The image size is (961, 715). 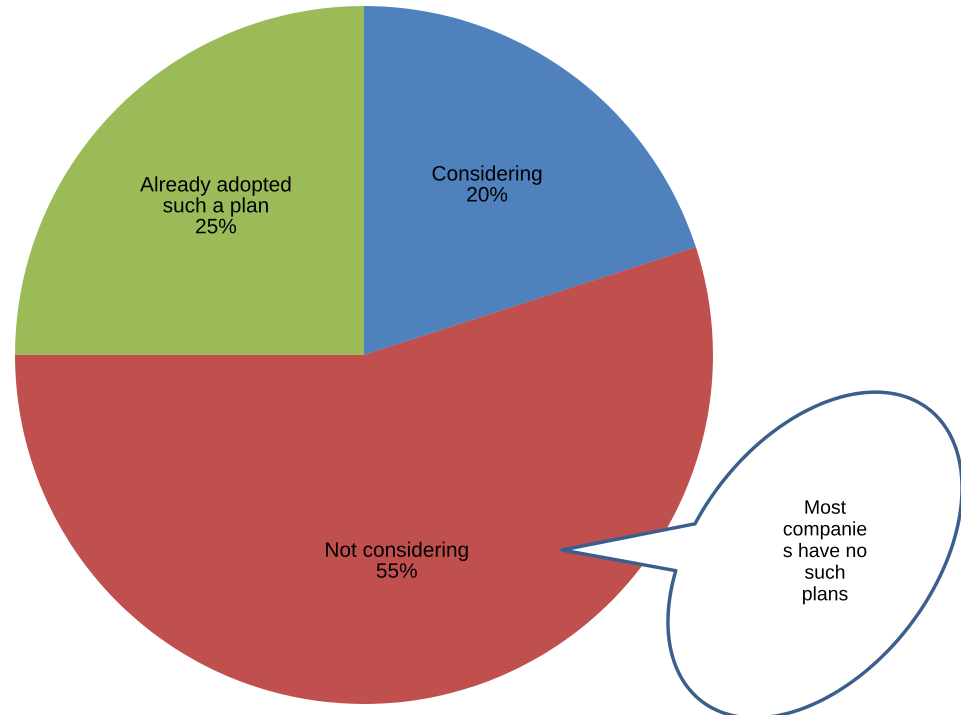 What do you see at coordinates (396, 570) in the screenshot?
I see `data-label: 55%` at bounding box center [396, 570].